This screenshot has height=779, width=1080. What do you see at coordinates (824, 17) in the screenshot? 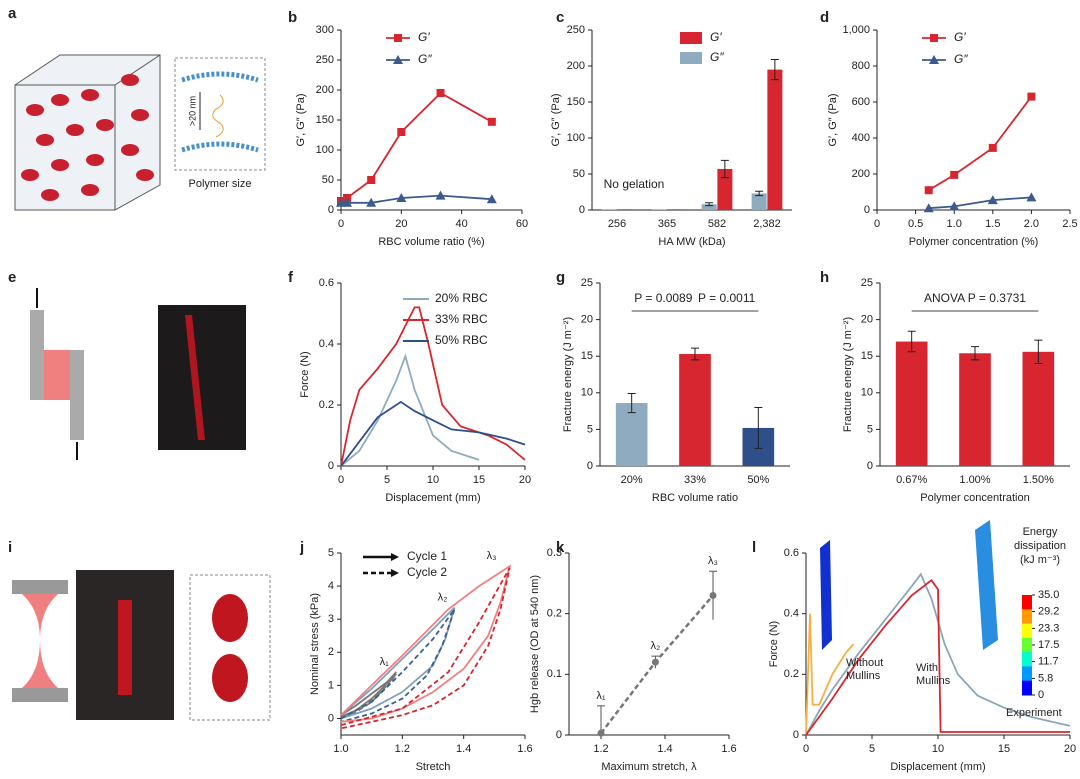
I see `panel-letter: d` at bounding box center [824, 17].